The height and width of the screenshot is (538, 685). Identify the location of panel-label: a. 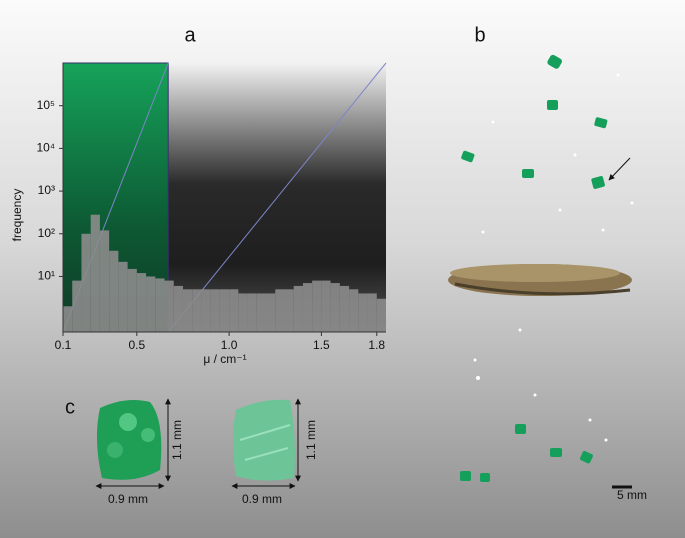
(190, 35).